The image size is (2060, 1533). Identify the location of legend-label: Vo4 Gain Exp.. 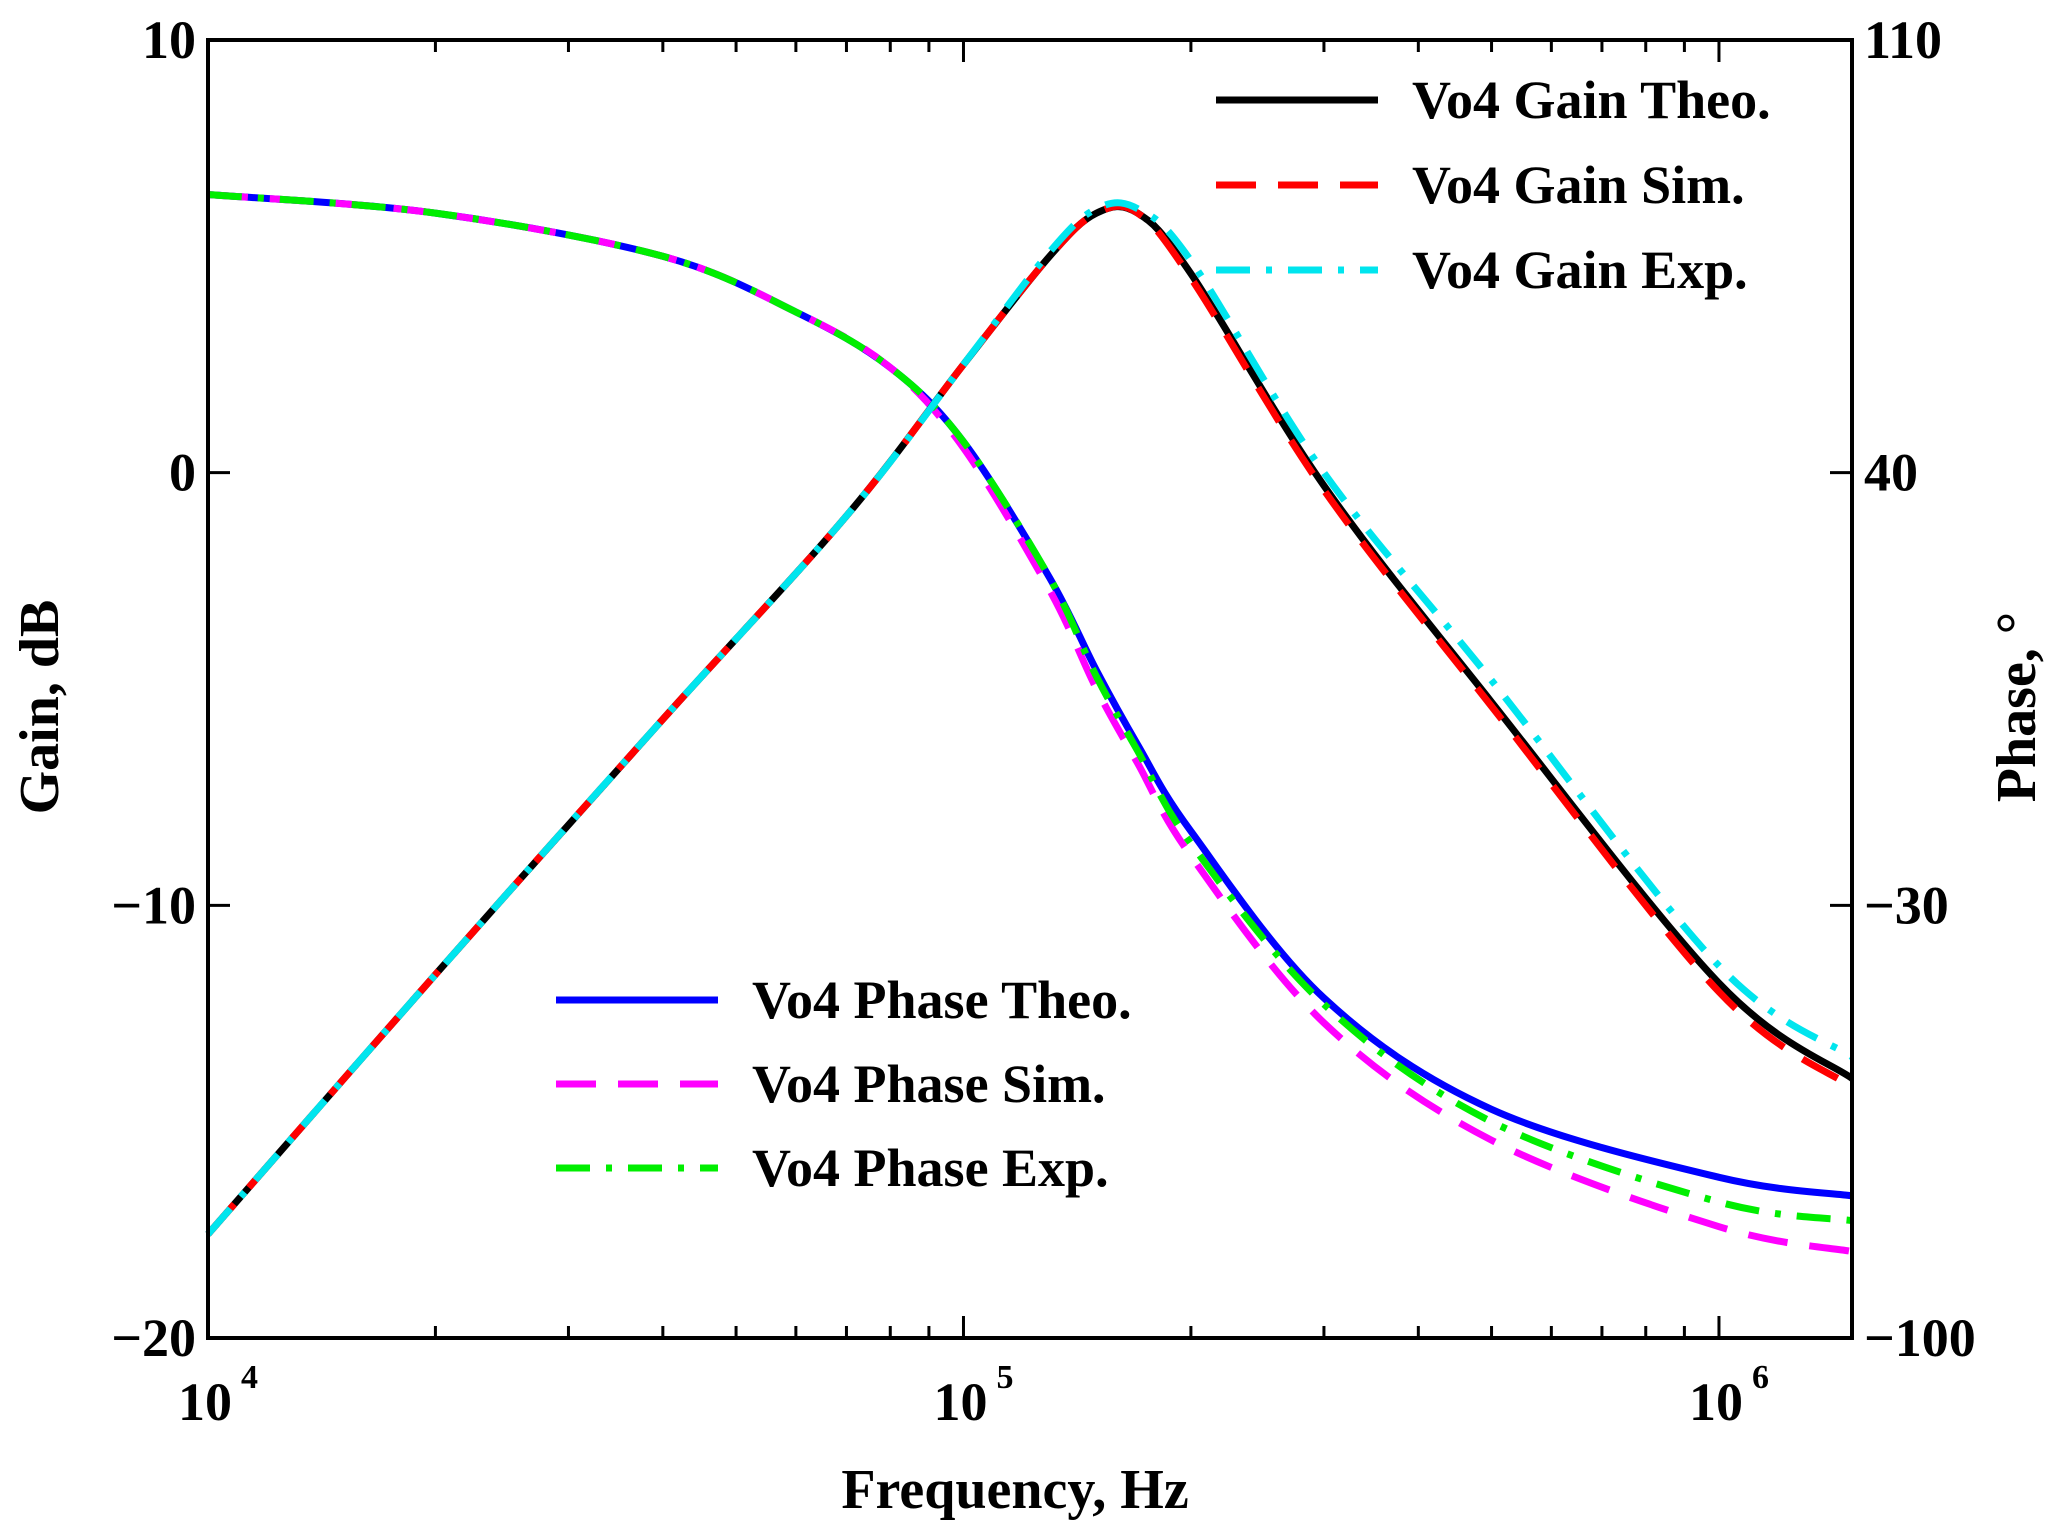
(1580, 270).